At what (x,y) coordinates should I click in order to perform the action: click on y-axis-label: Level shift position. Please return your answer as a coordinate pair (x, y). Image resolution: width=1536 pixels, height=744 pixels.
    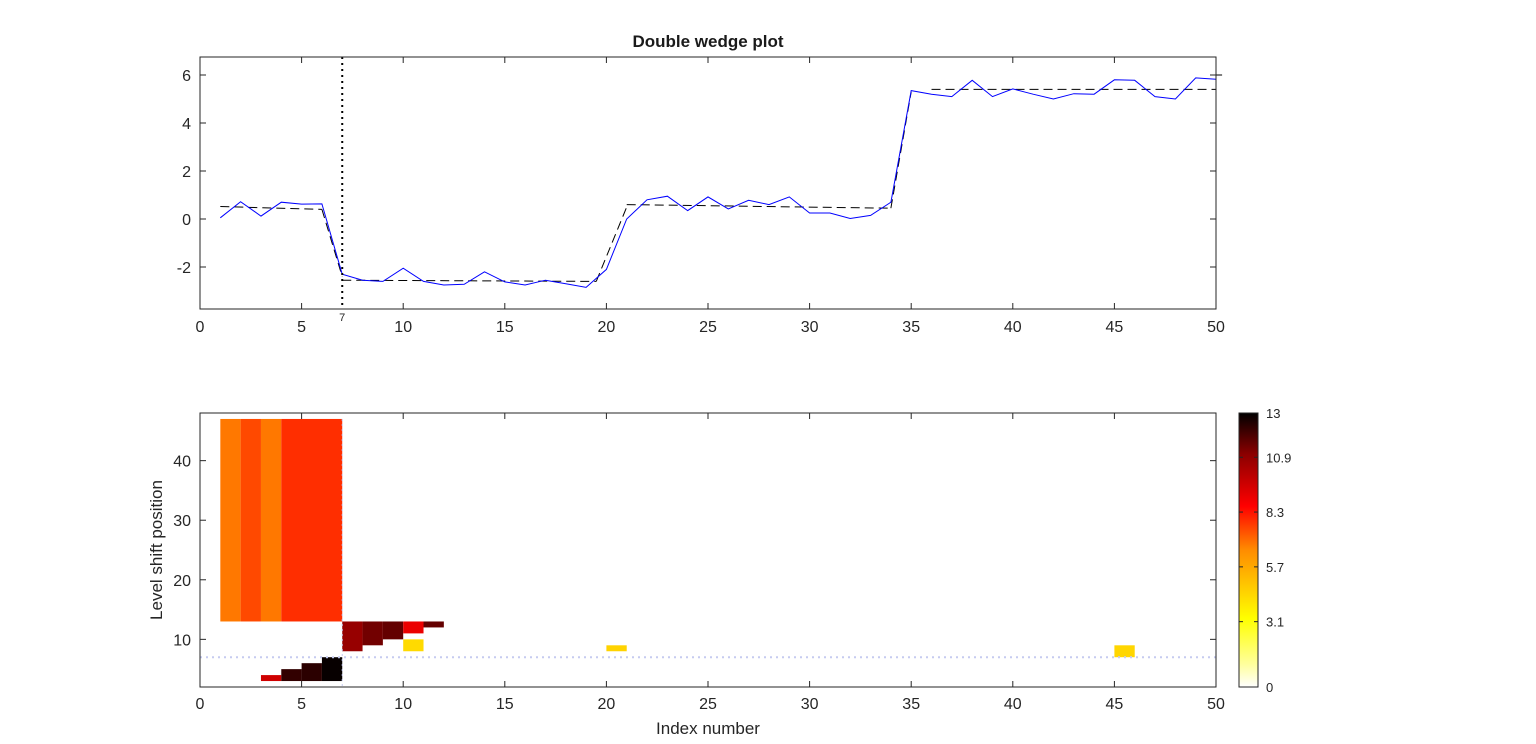
    Looking at the image, I should click on (156, 550).